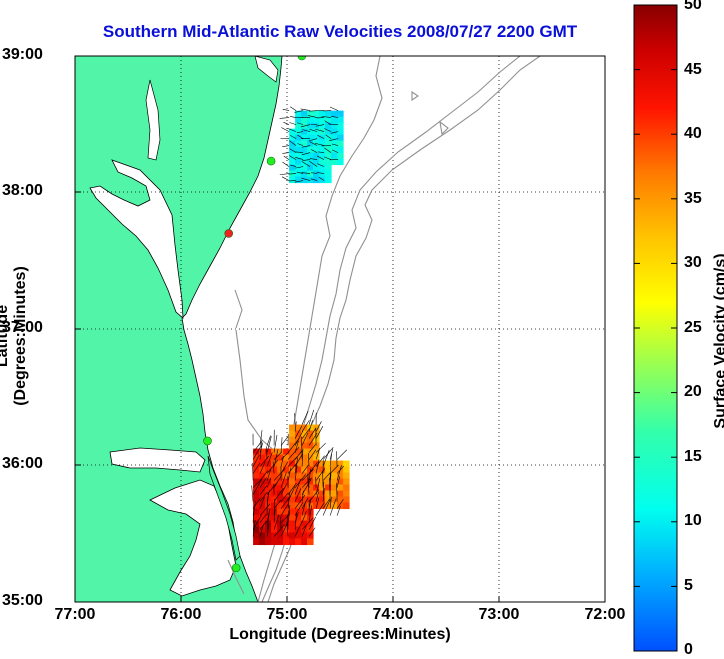 The height and width of the screenshot is (659, 724). Describe the element at coordinates (655, 328) in the screenshot. I see `colorbar` at that location.